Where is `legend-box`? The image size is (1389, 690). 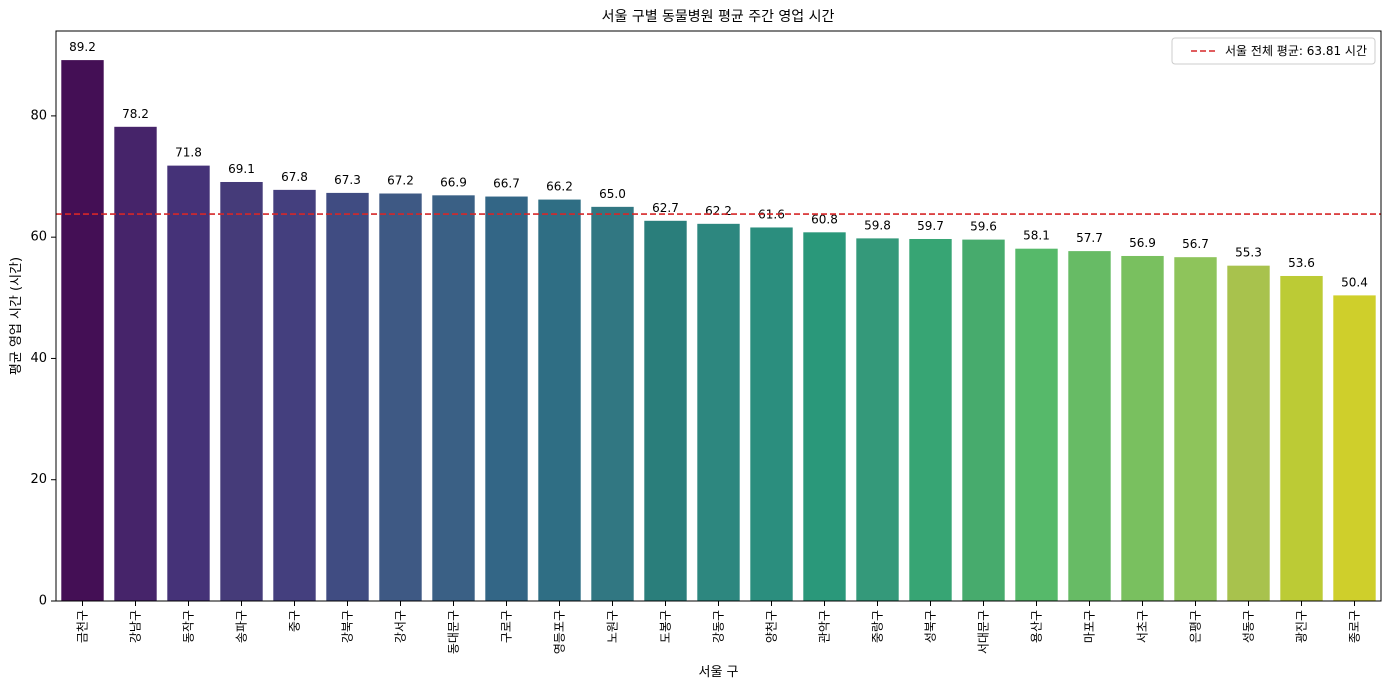
legend-box is located at coordinates (1273, 51).